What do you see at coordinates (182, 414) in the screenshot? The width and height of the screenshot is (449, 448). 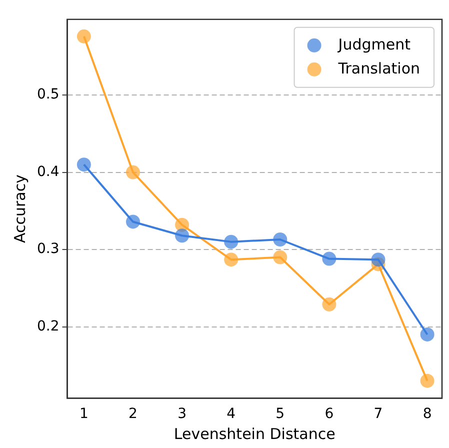 I see `x-tick-label: 3` at bounding box center [182, 414].